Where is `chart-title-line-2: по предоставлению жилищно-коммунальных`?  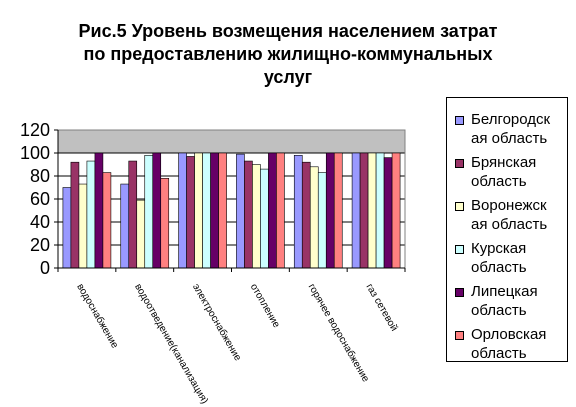
chart-title-line-2: по предоставлению жилищно-коммунальных is located at coordinates (288, 54).